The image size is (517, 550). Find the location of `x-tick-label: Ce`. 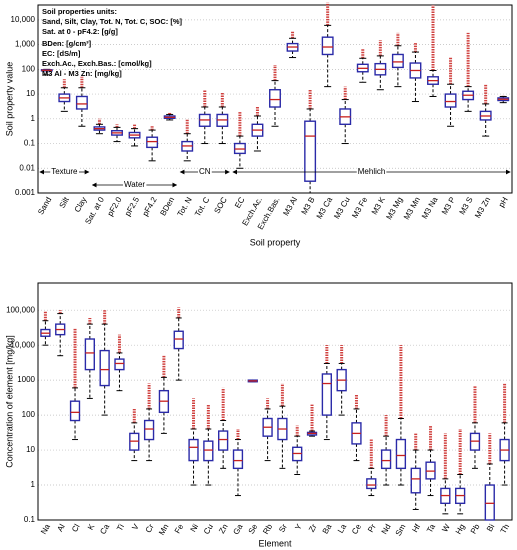

x-tick-label: Ce is located at coordinates (356, 529).